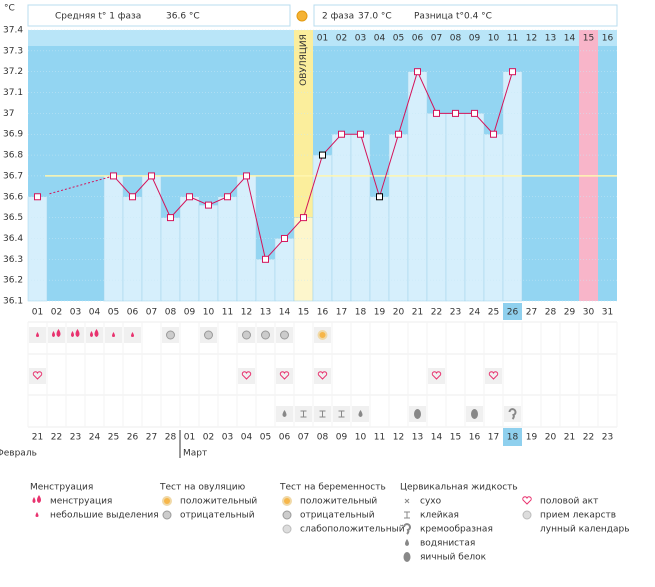 The image size is (655, 587). I want to click on header-value: 36.6 °C, so click(183, 17).